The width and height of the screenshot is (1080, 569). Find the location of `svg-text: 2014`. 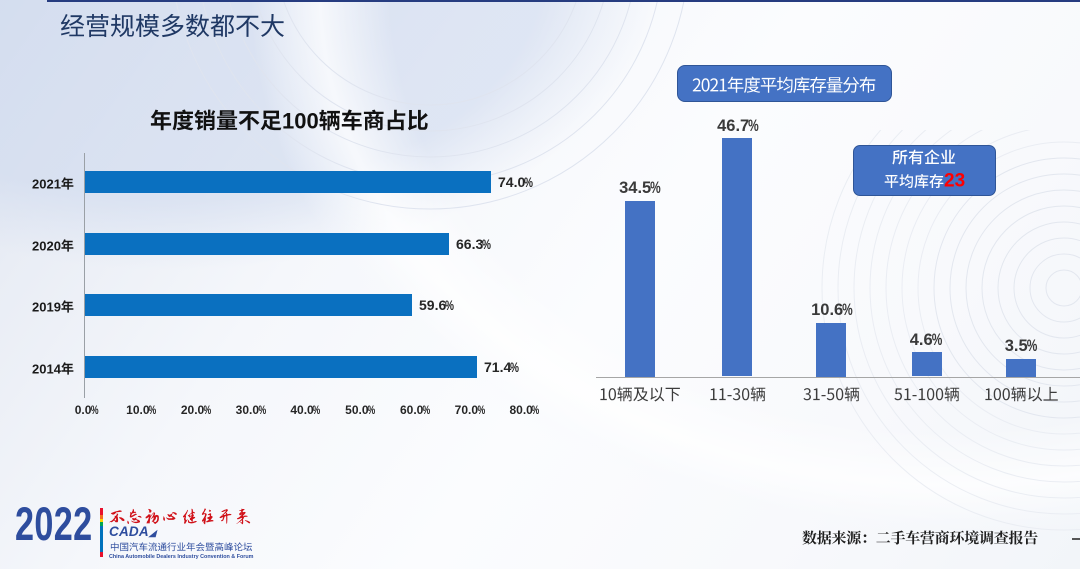

svg-text: 2014 is located at coordinates (47, 368).